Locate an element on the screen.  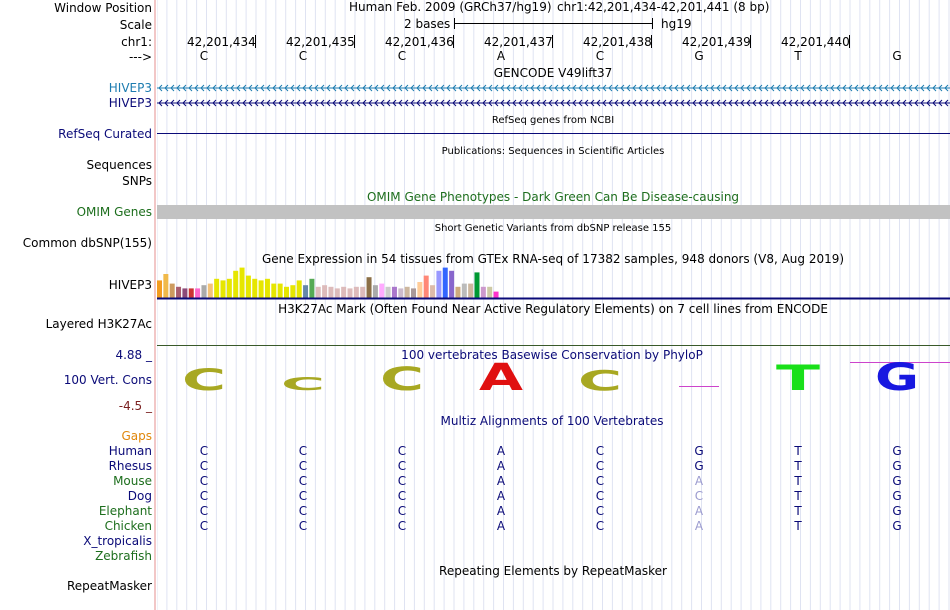
species-label: Human is located at coordinates (130, 451).